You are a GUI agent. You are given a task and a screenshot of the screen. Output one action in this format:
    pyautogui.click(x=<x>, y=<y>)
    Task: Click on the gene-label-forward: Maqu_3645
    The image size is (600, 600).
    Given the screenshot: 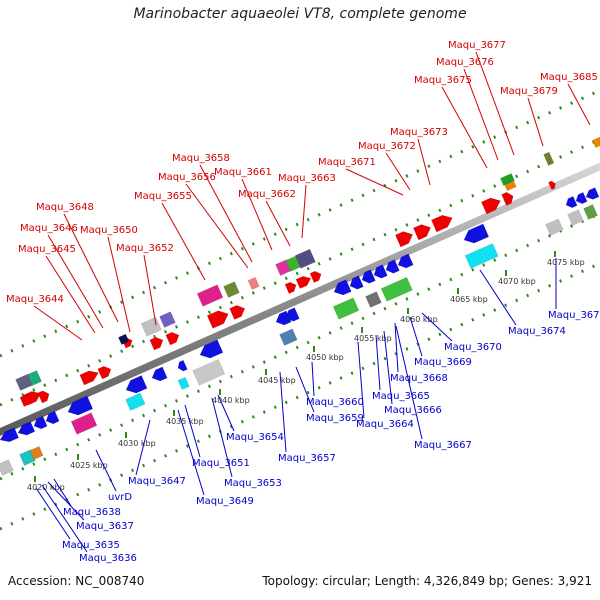 What is the action you would take?
    pyautogui.click(x=47, y=249)
    